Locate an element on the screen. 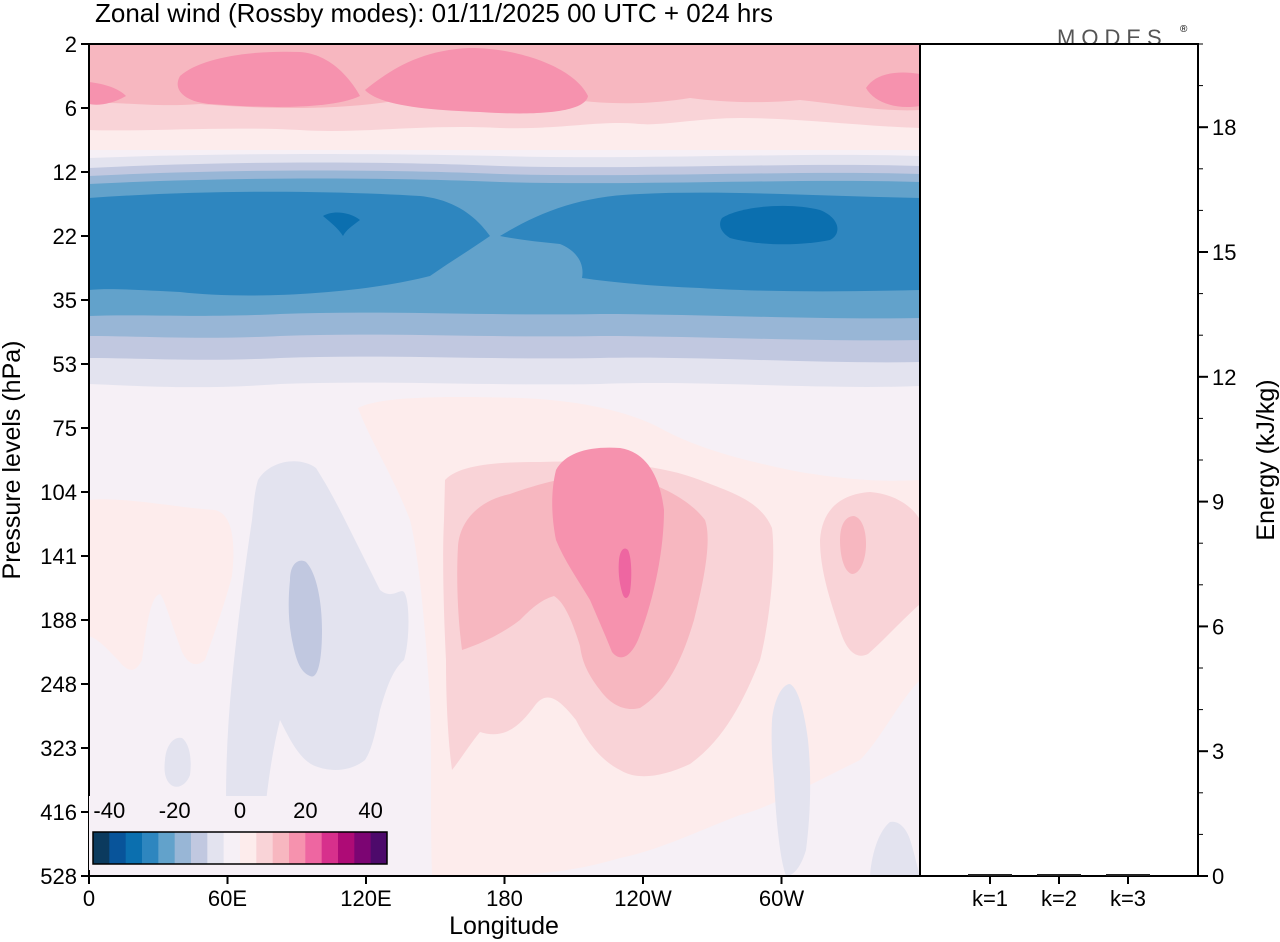  y-tick-label: 104 is located at coordinates (58, 492).